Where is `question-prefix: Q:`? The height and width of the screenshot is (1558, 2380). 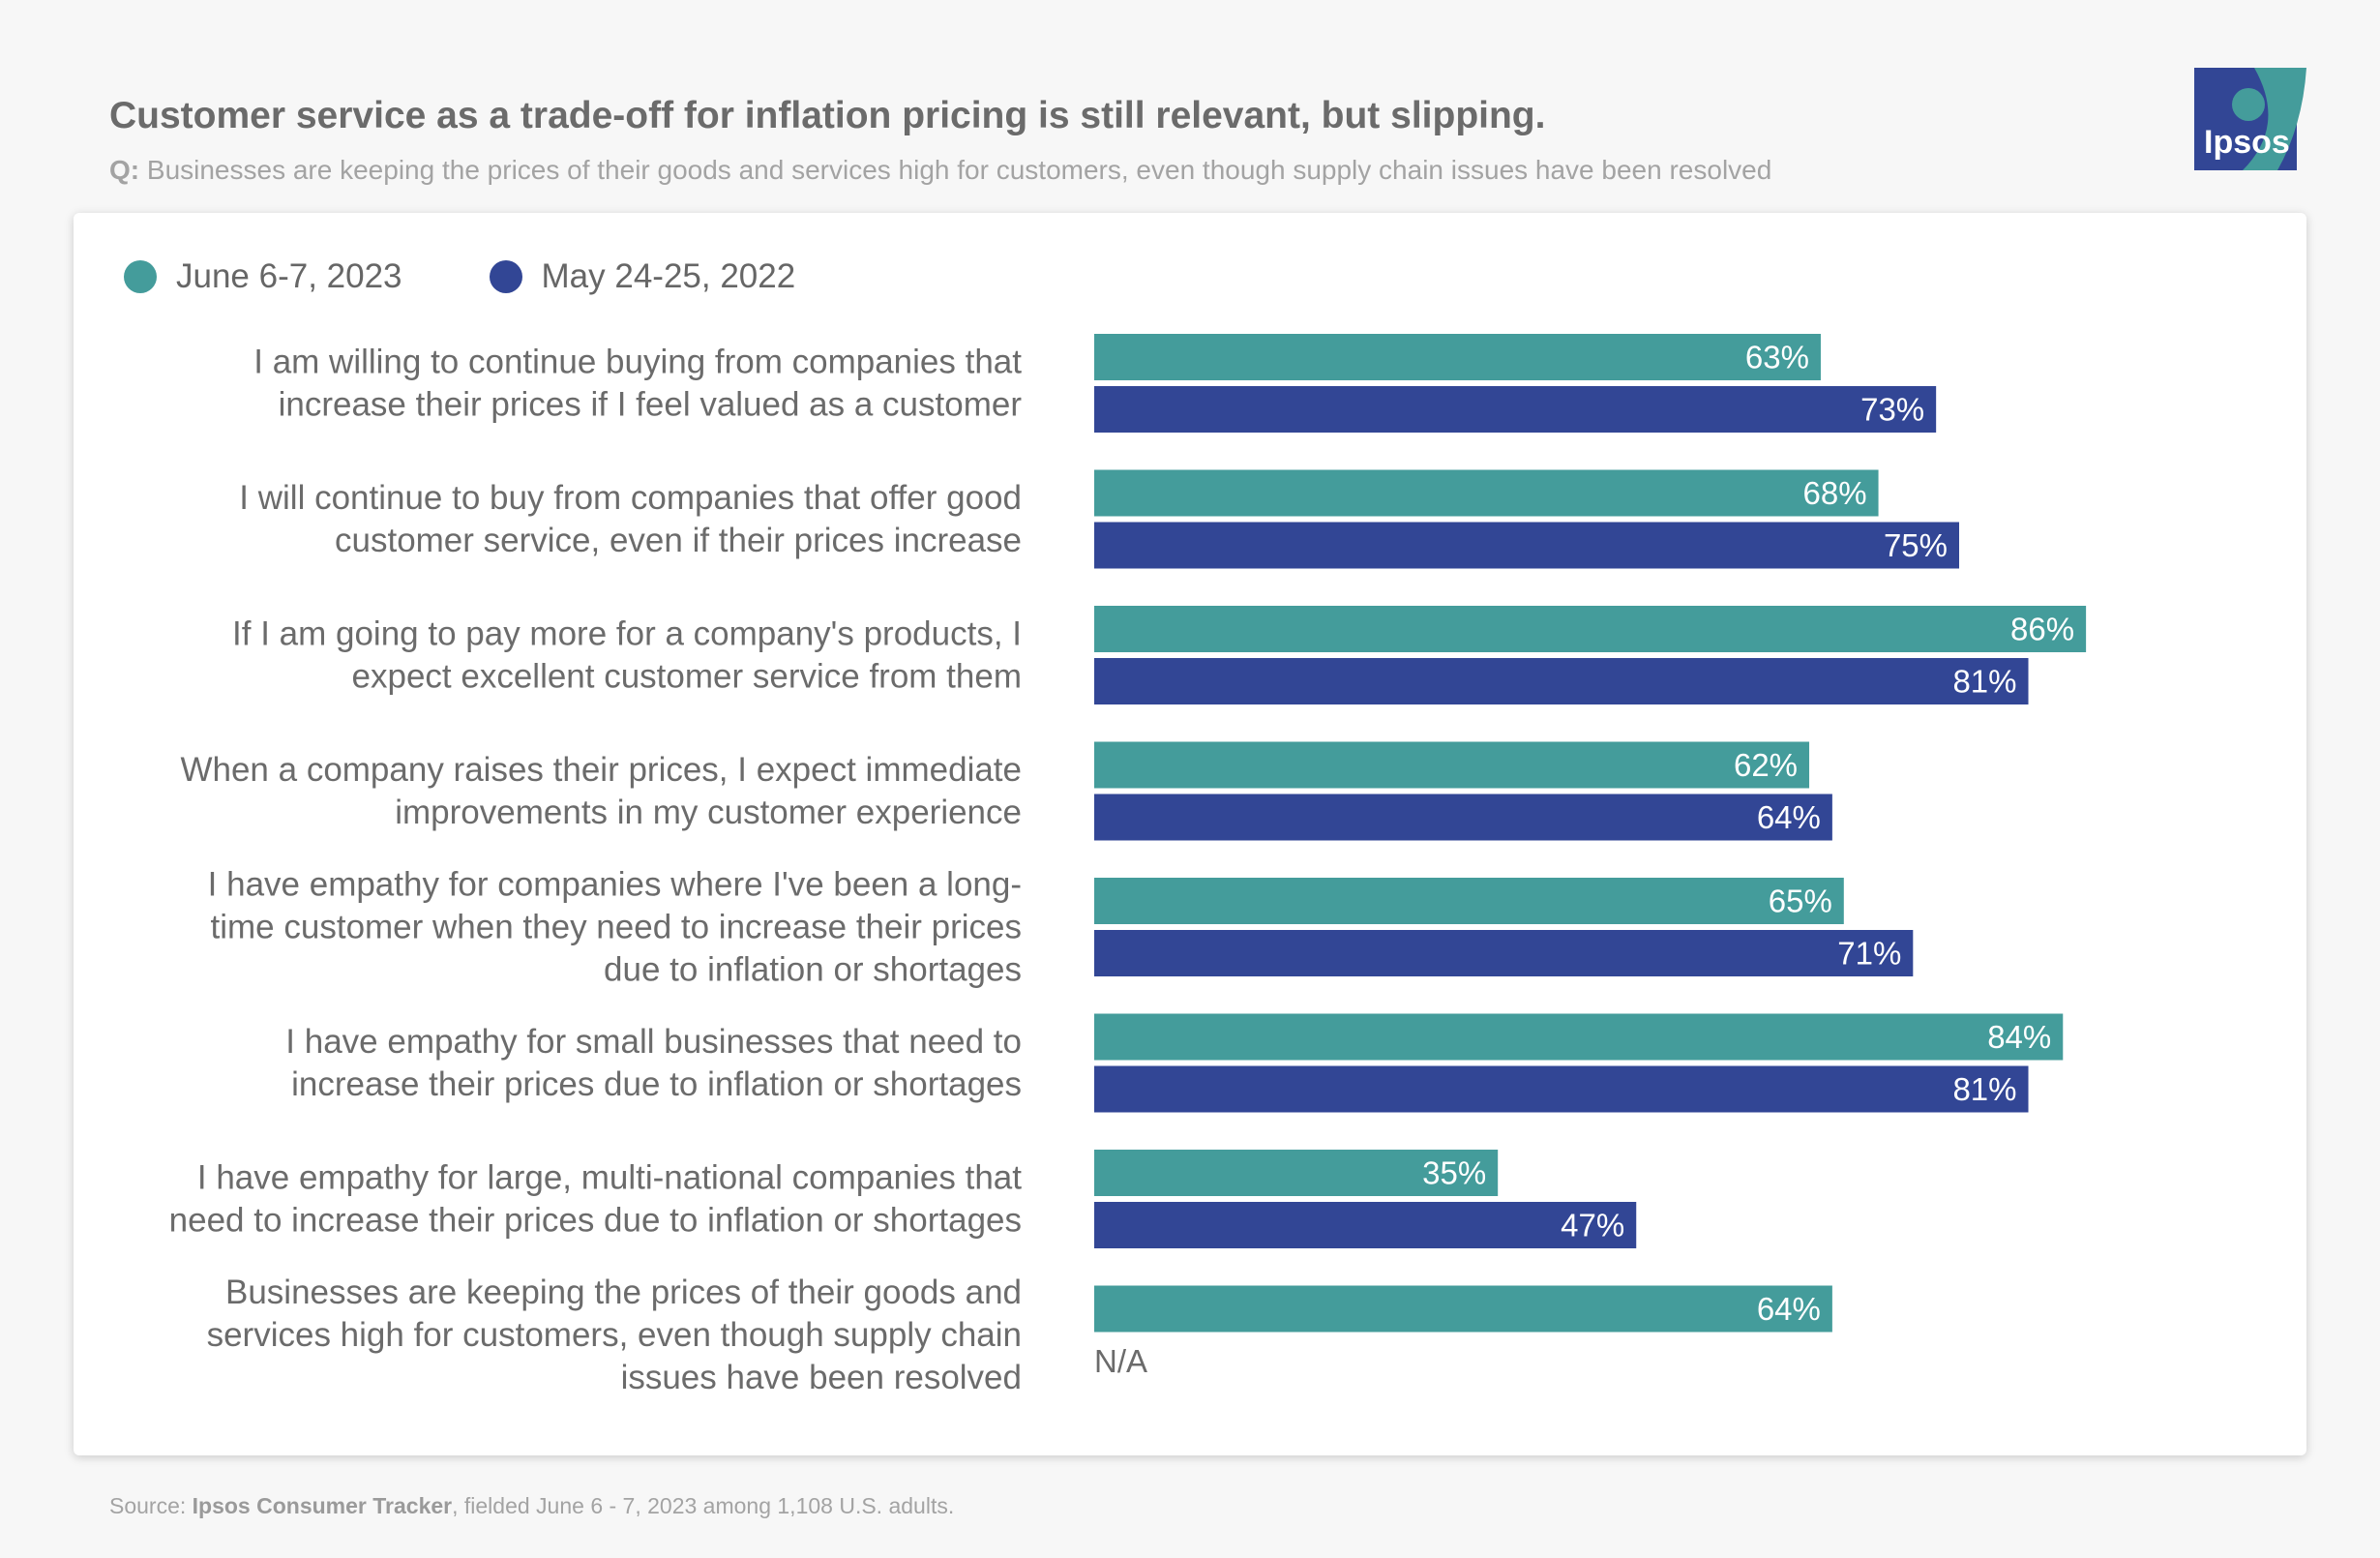
question-prefix: Q: is located at coordinates (125, 170).